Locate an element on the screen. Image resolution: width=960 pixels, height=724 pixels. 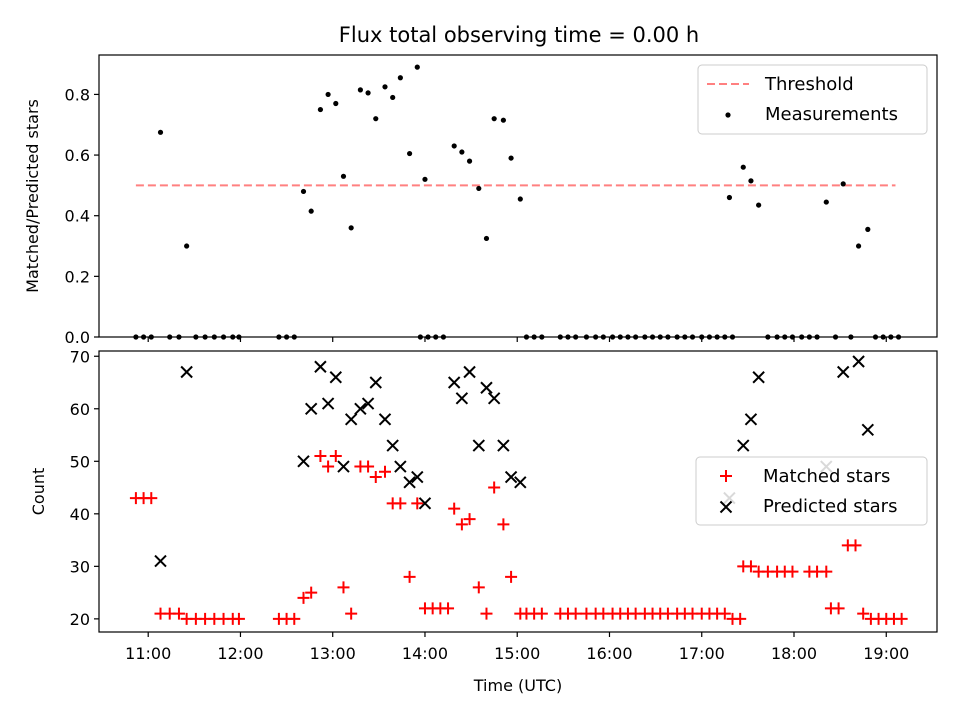
x-axis-label: Time (UTC) is located at coordinates (517, 685).